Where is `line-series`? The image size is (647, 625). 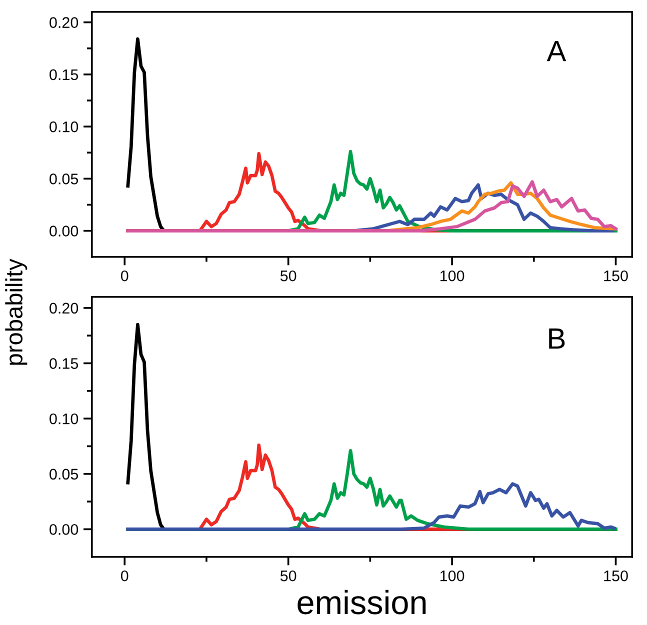
line-series is located at coordinates (371, 506).